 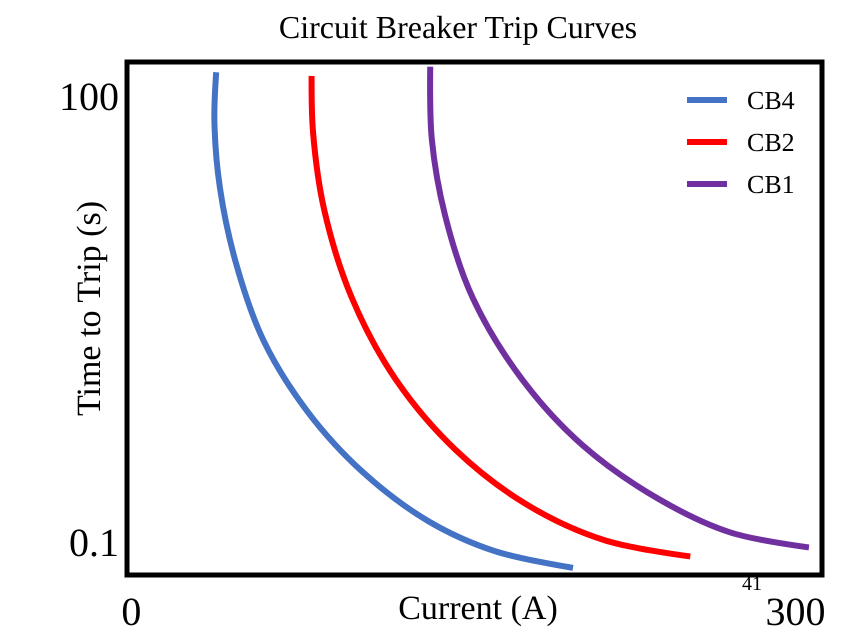 What do you see at coordinates (771, 101) in the screenshot?
I see `legend-label: CB4` at bounding box center [771, 101].